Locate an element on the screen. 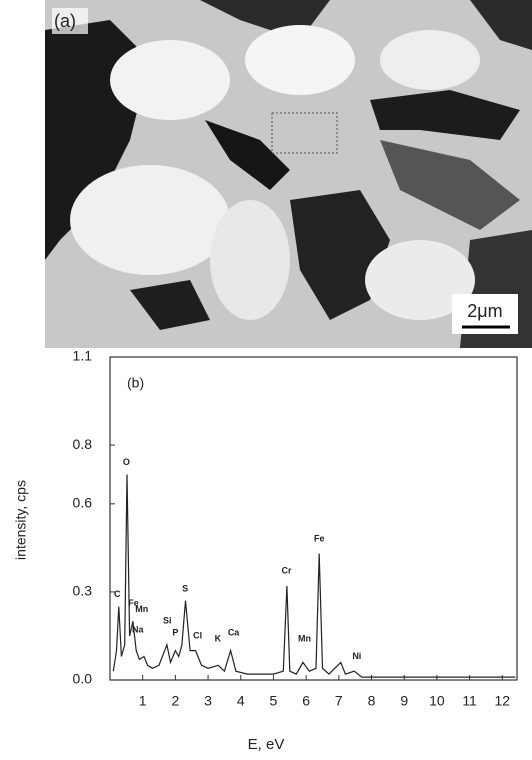 The image size is (532, 760). x-tick-label: 10 is located at coordinates (437, 701).